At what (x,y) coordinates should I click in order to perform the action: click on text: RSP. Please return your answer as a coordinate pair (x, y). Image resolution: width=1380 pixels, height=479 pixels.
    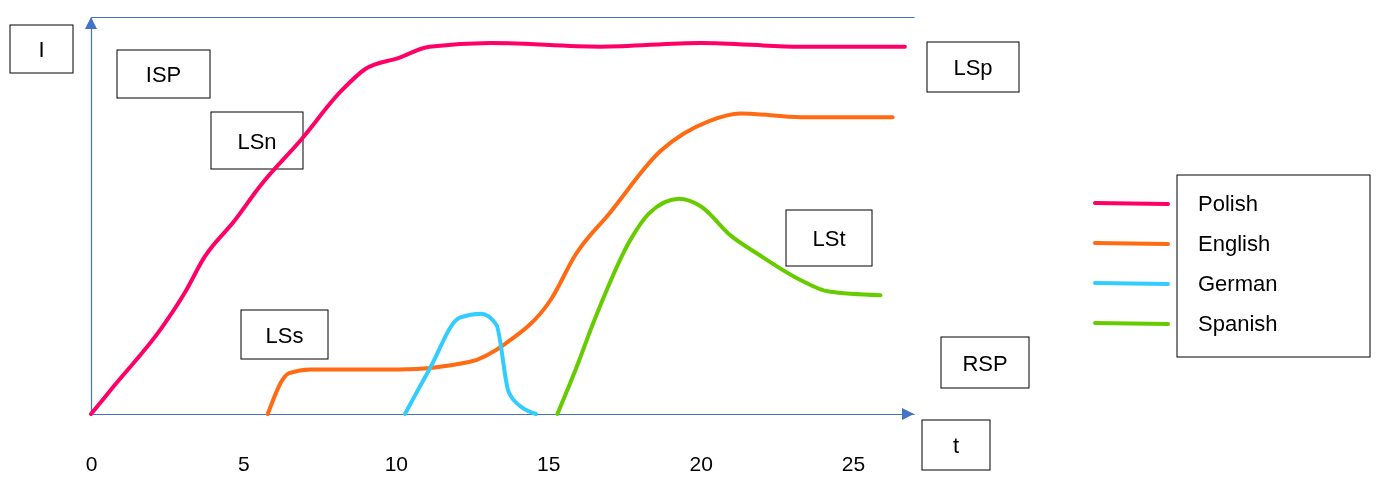
    Looking at the image, I should click on (985, 363).